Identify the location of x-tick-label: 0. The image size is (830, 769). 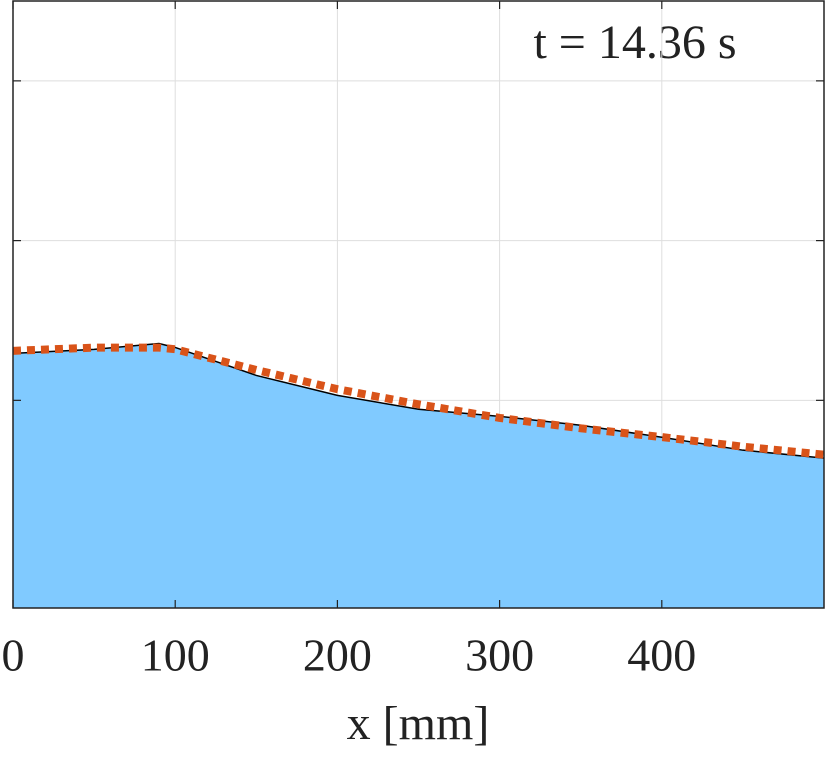
(13, 655).